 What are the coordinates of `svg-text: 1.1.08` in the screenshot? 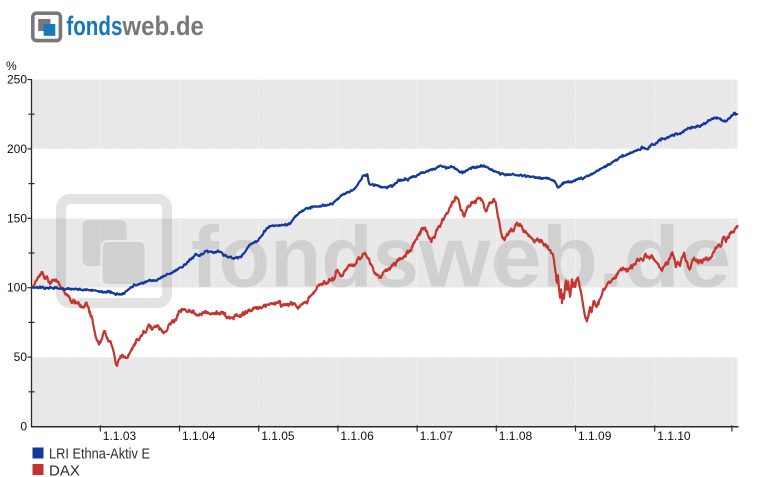 It's located at (516, 436).